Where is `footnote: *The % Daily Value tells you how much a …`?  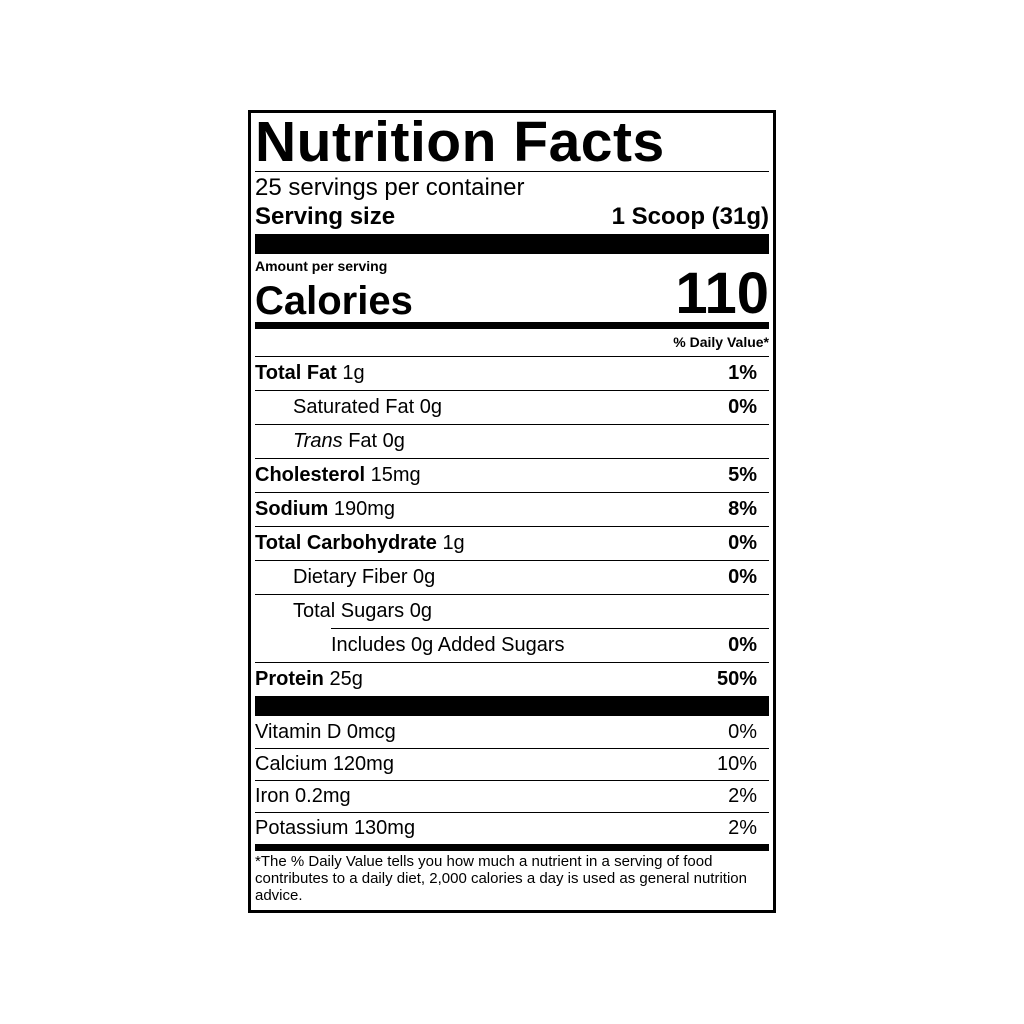
footnote: *The % Daily Value tells you how much a … is located at coordinates (501, 878).